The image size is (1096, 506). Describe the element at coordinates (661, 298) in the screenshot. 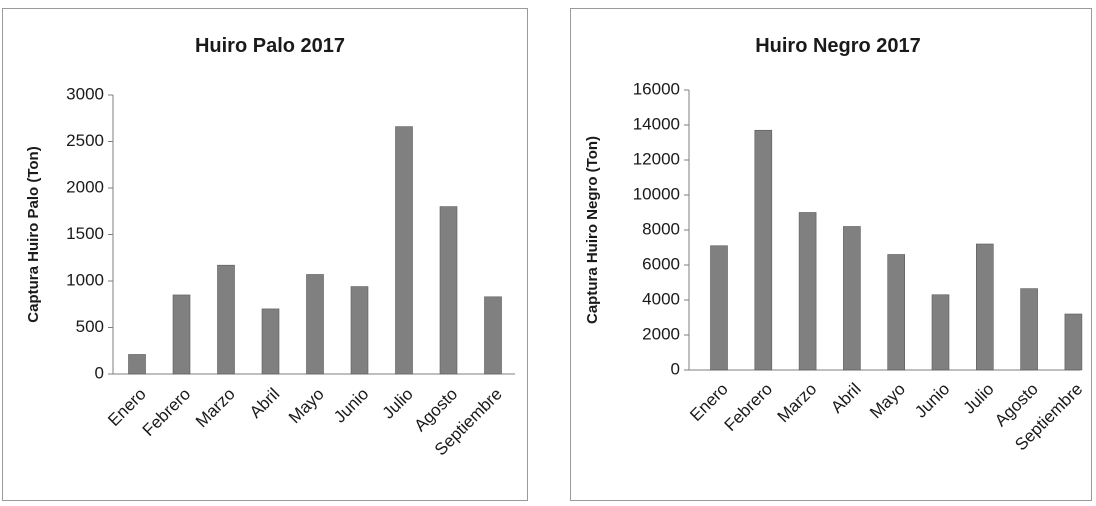

I see `y-tick-label: 4000` at that location.